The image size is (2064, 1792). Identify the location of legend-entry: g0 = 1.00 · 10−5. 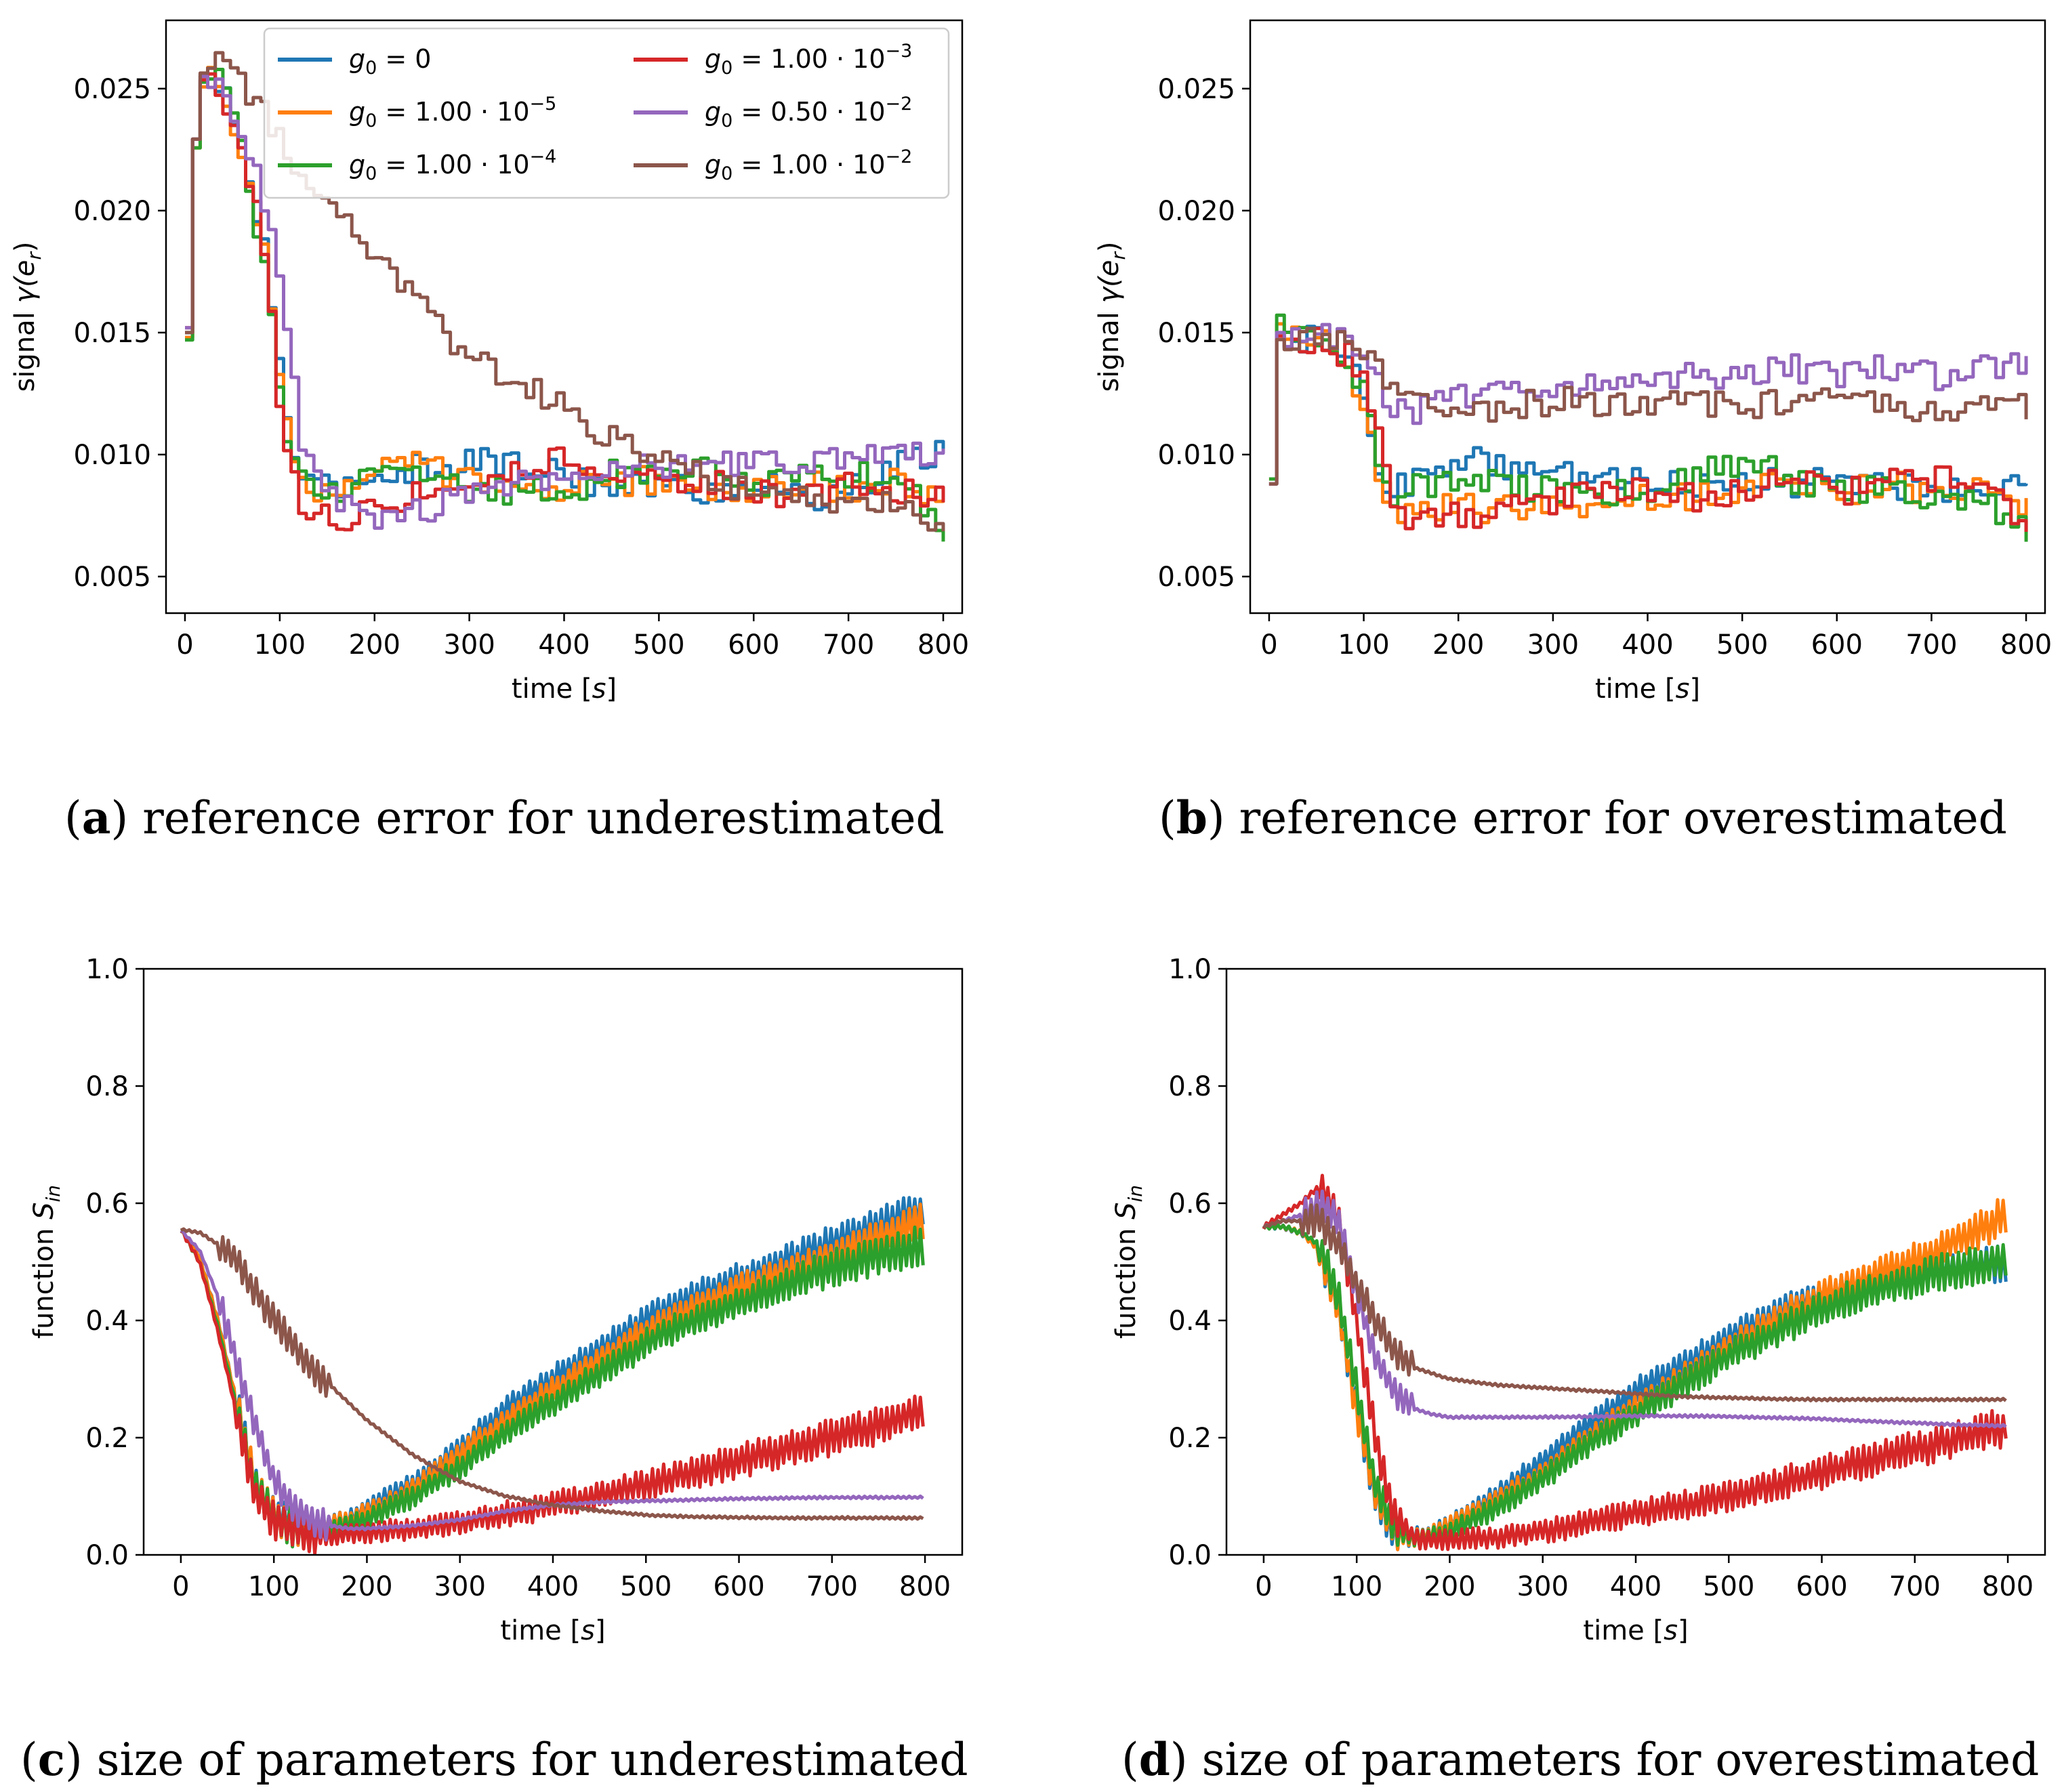
(452, 112).